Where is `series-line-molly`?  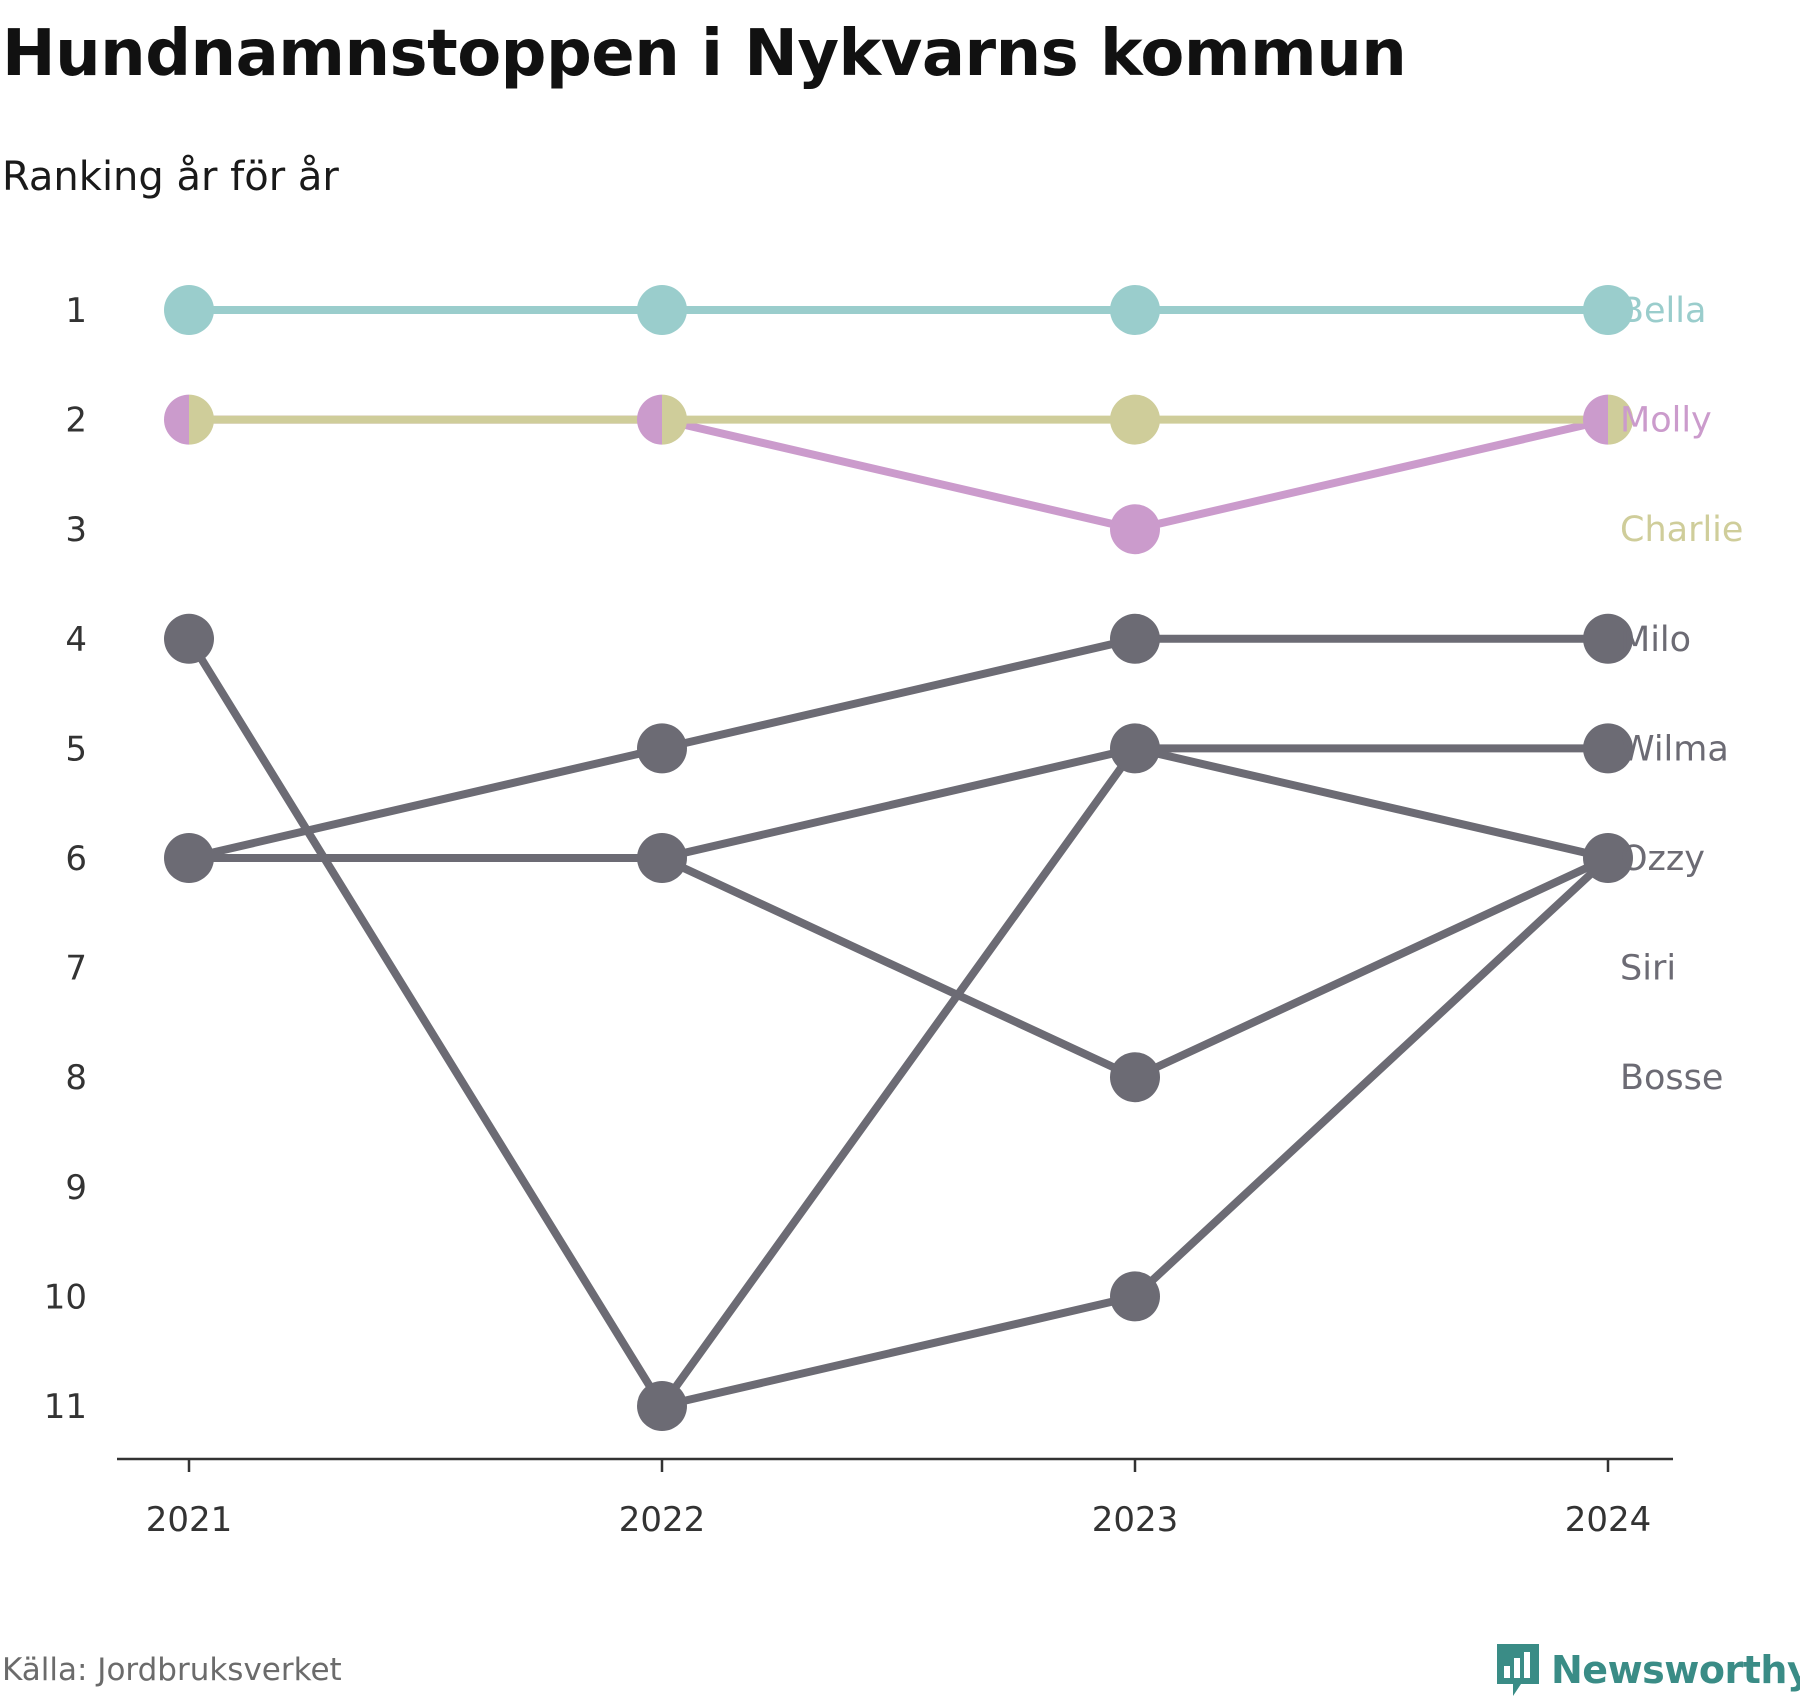 series-line-molly is located at coordinates (898, 474).